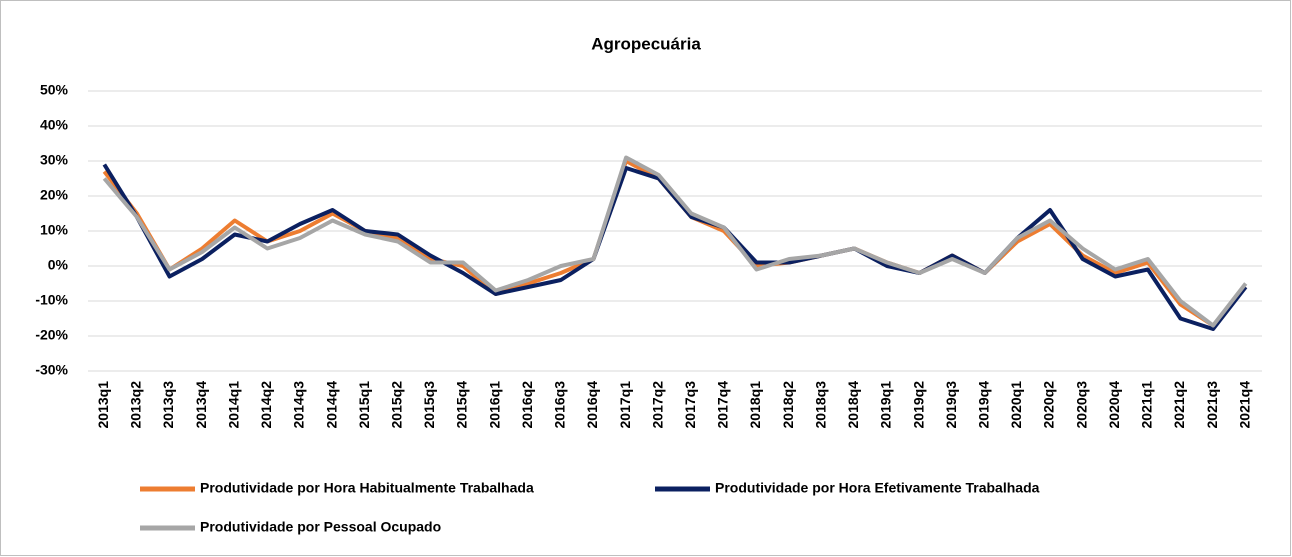 This screenshot has height=557, width=1292. What do you see at coordinates (54, 160) in the screenshot?
I see `y-tick-label: 30%` at bounding box center [54, 160].